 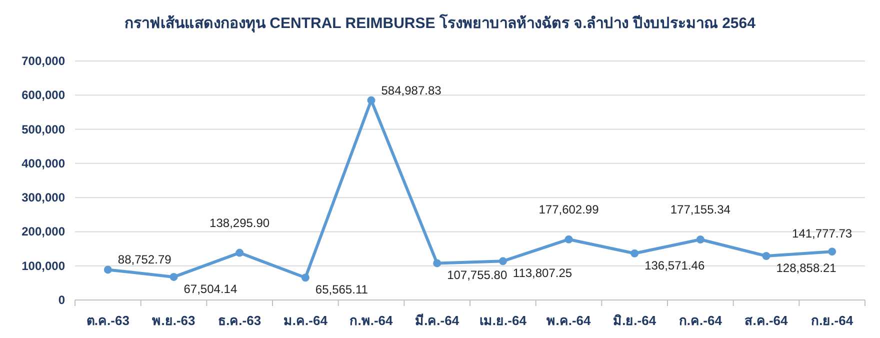 I want to click on data-label: 128,858.21, so click(x=806, y=268).